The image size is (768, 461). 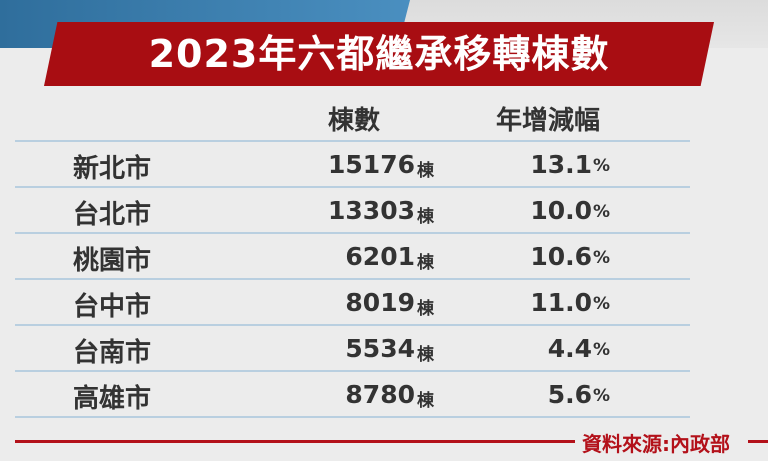 I want to click on row-divider, so click(x=352, y=417).